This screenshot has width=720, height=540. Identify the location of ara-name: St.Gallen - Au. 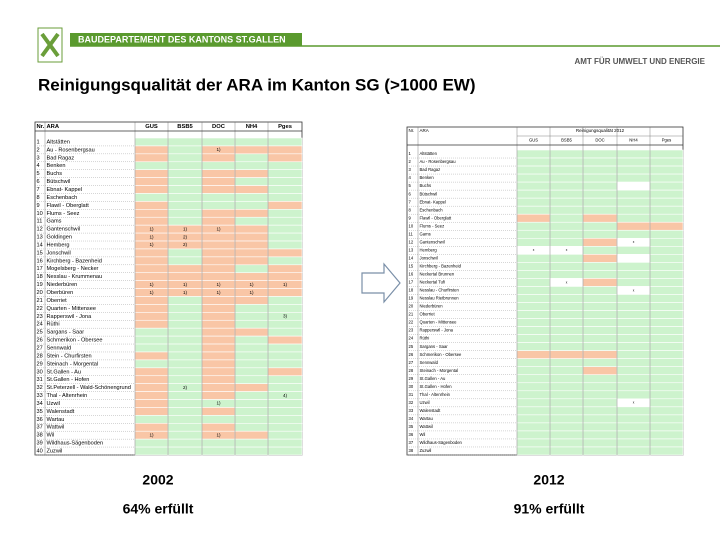
(64, 372).